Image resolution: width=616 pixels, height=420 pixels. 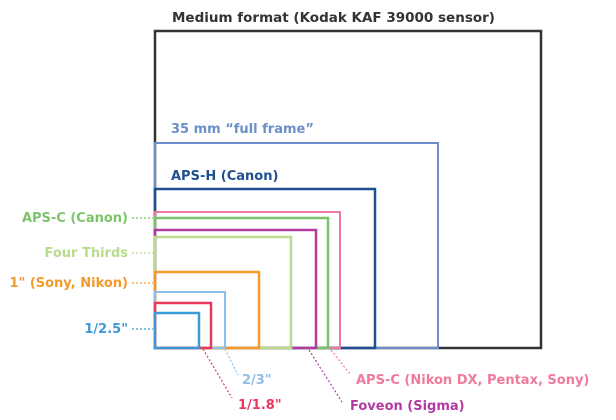 What do you see at coordinates (231, 362) in the screenshot?
I see `leader-two-thirds` at bounding box center [231, 362].